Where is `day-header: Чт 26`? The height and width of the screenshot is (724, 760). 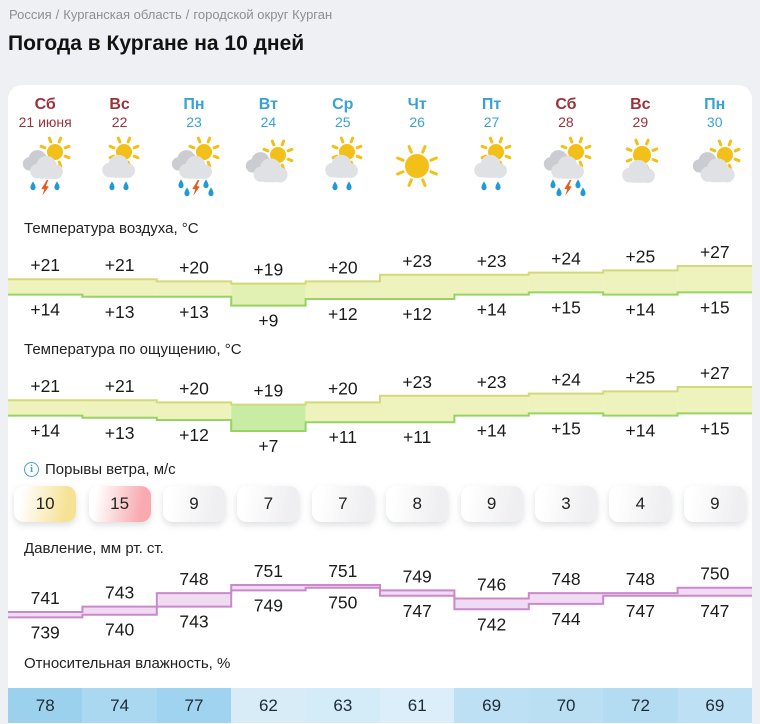
day-header: Чт 26 is located at coordinates (417, 113).